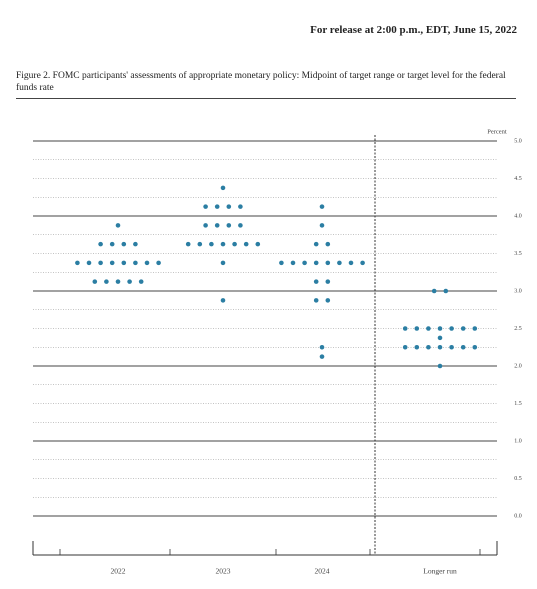  What do you see at coordinates (322, 571) in the screenshot?
I see `x-tick-label: 2024` at bounding box center [322, 571].